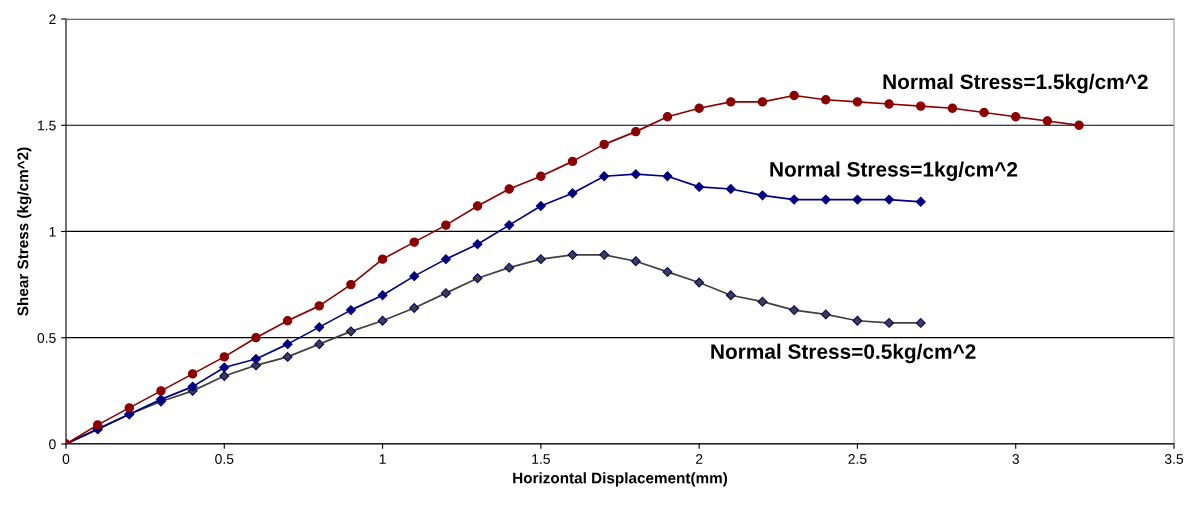 Image resolution: width=1186 pixels, height=509 pixels. What do you see at coordinates (46, 338) in the screenshot?
I see `y-tick-label: 0.5` at bounding box center [46, 338].